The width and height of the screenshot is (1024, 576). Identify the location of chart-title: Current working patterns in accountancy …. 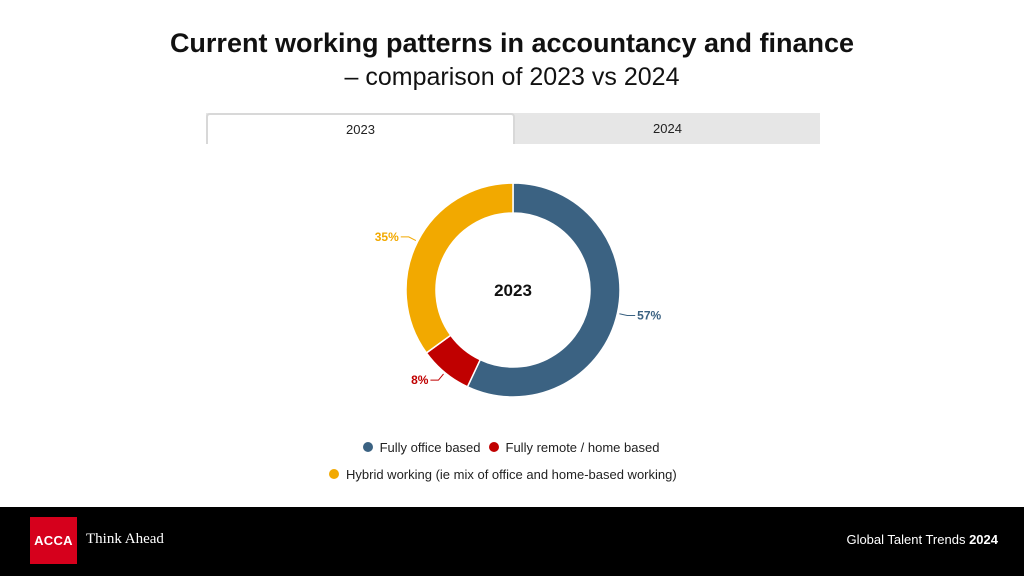
(512, 60).